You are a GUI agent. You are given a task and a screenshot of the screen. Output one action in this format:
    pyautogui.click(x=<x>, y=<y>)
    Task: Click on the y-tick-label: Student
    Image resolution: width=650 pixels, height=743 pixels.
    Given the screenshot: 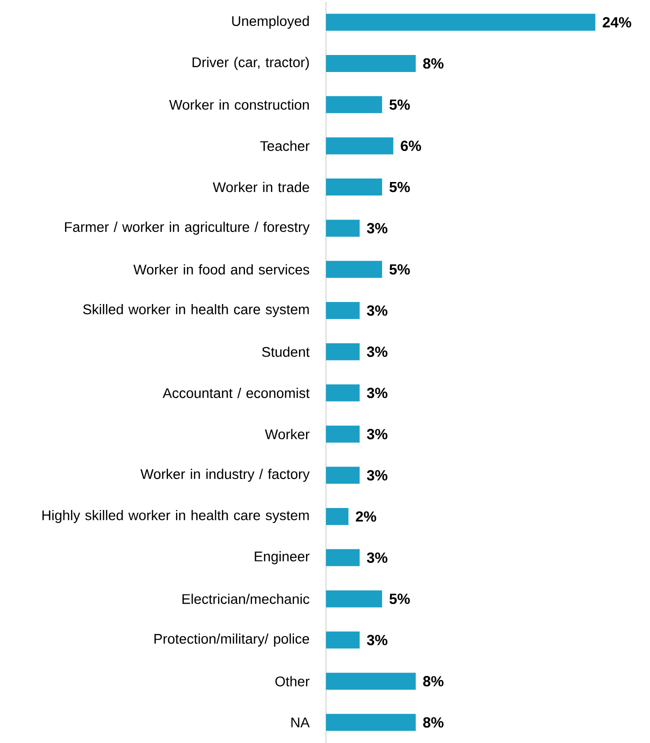 What is the action you would take?
    pyautogui.click(x=286, y=351)
    